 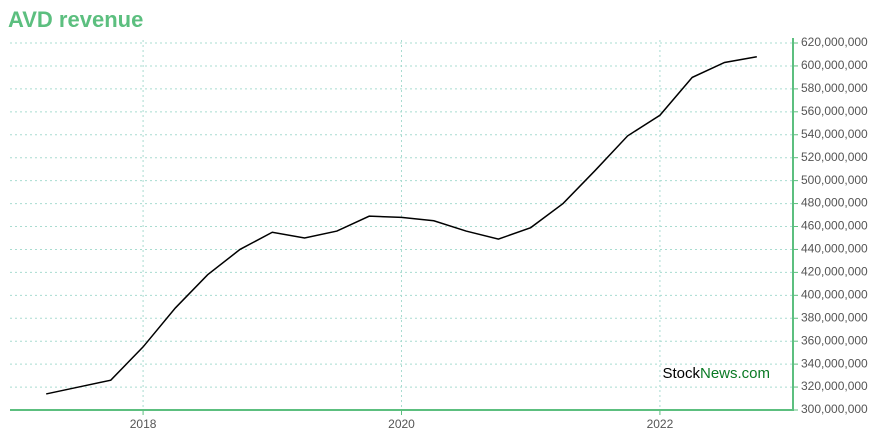 What do you see at coordinates (834, 340) in the screenshot?
I see `y-tick-label: 360,000,000` at bounding box center [834, 340].